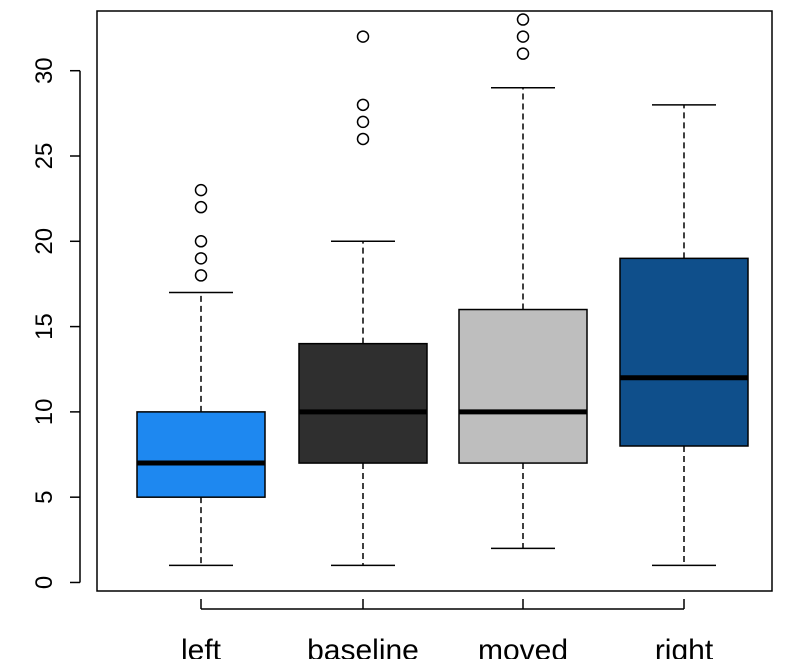  I want to click on box-right, so click(684, 335).